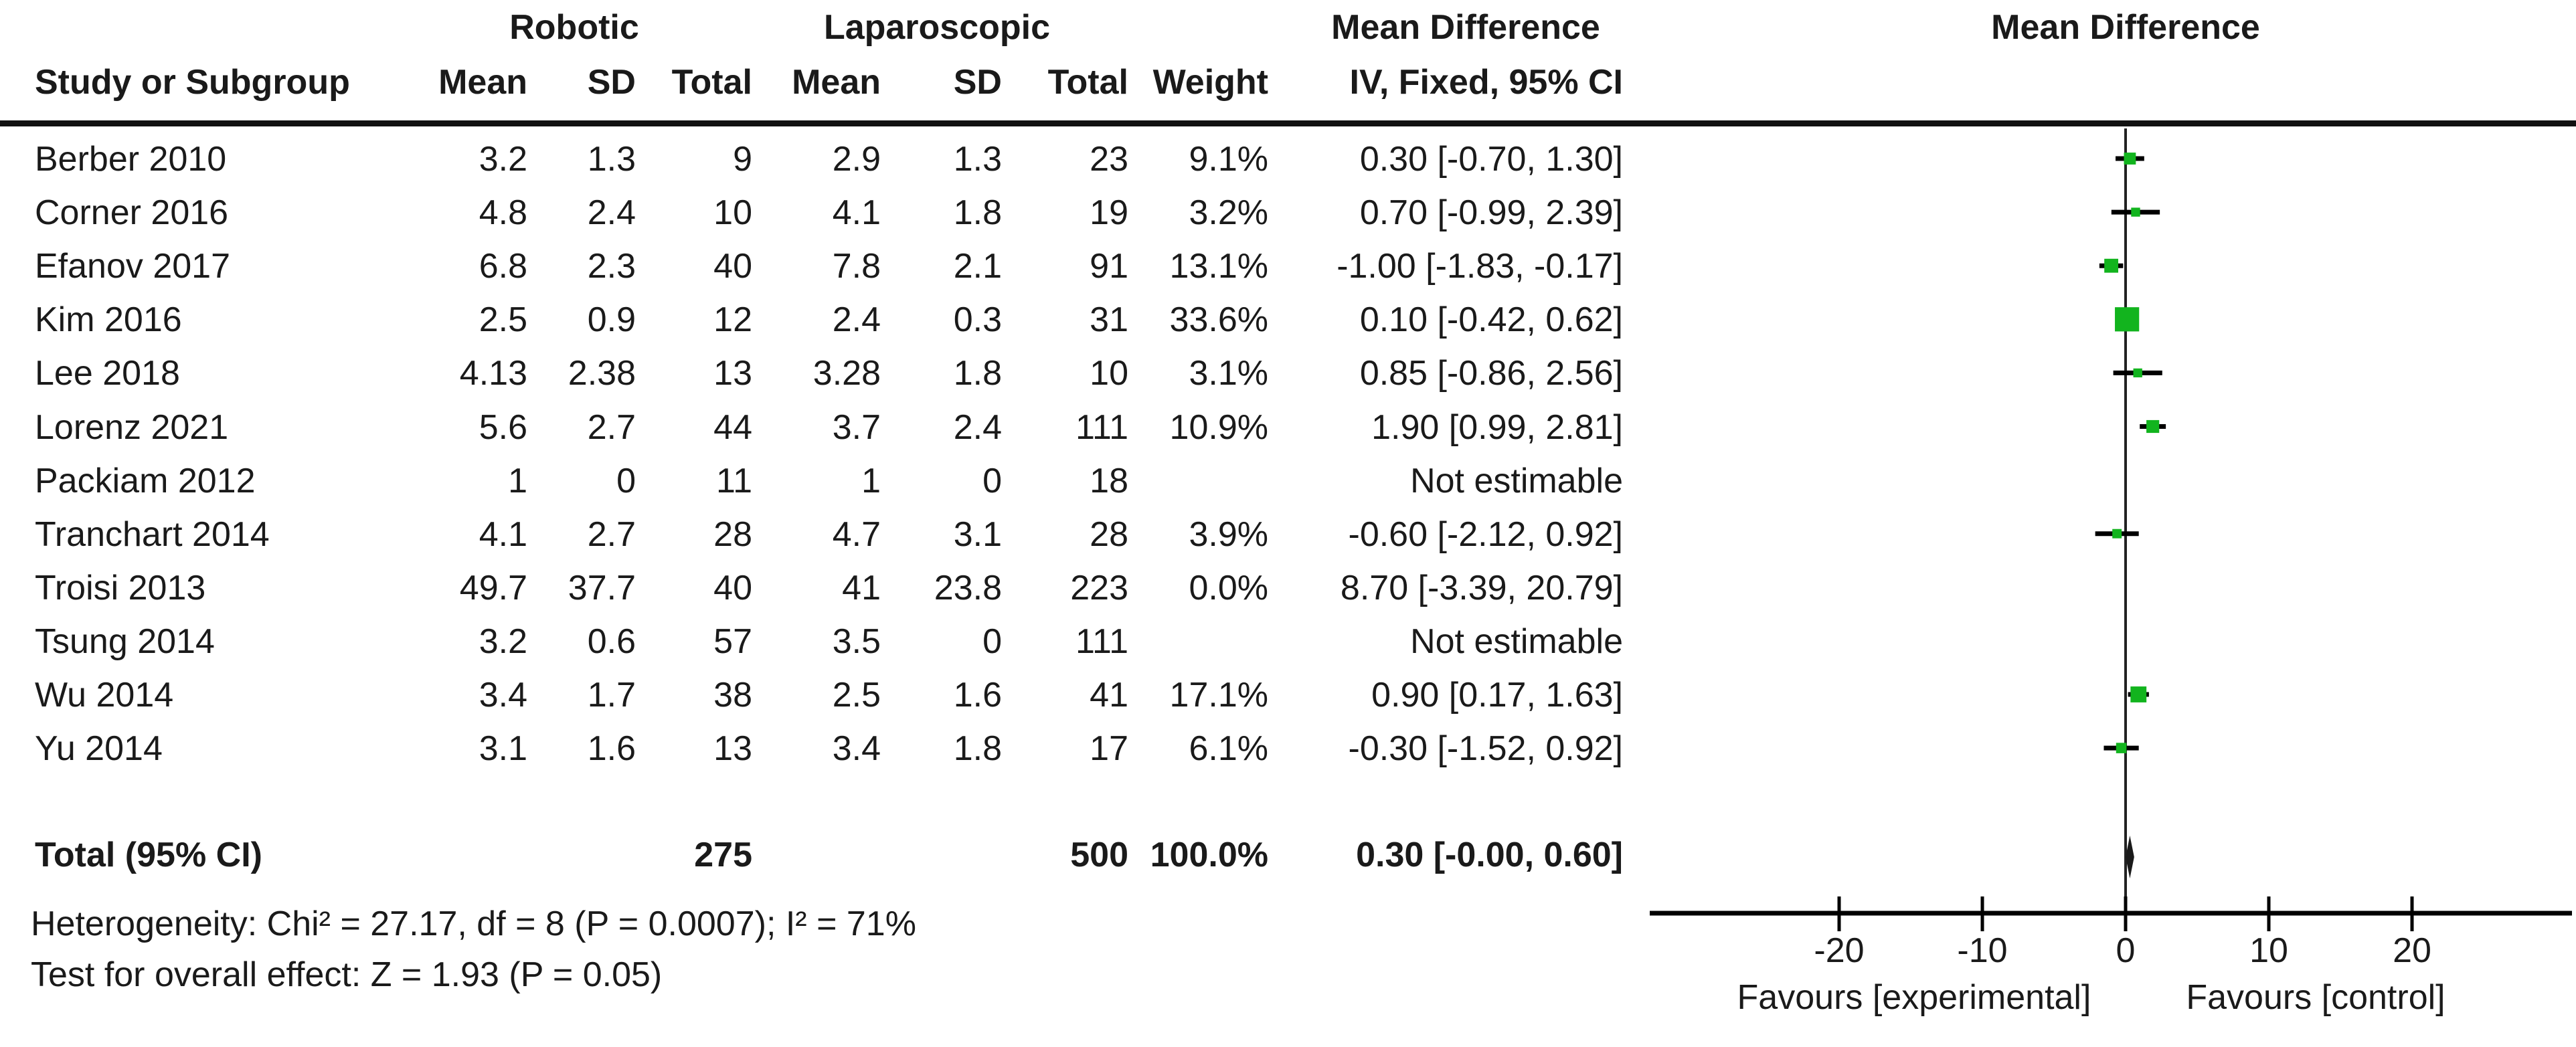  What do you see at coordinates (856, 266) in the screenshot?
I see `lap-mean-value: 7.8` at bounding box center [856, 266].